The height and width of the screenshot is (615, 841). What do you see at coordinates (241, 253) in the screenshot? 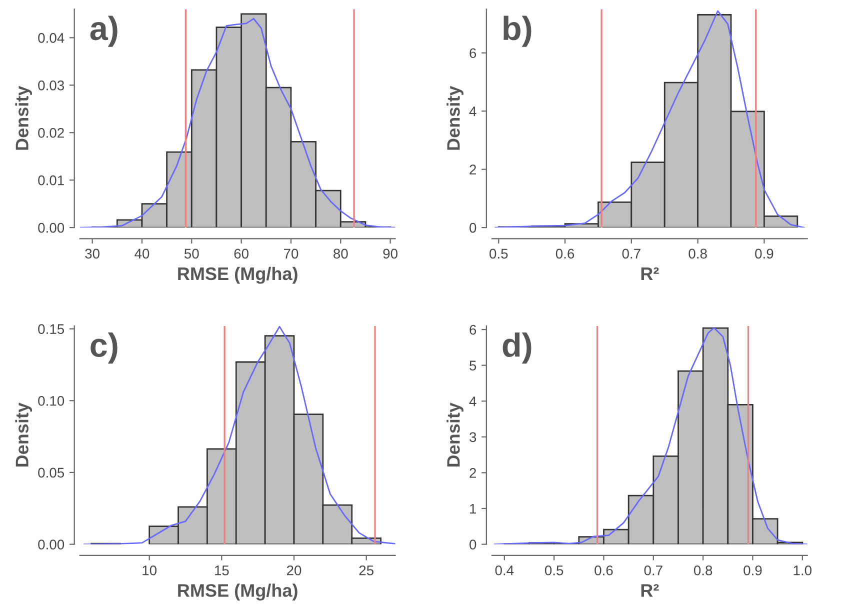
I see `x-tick-label: 60` at bounding box center [241, 253].